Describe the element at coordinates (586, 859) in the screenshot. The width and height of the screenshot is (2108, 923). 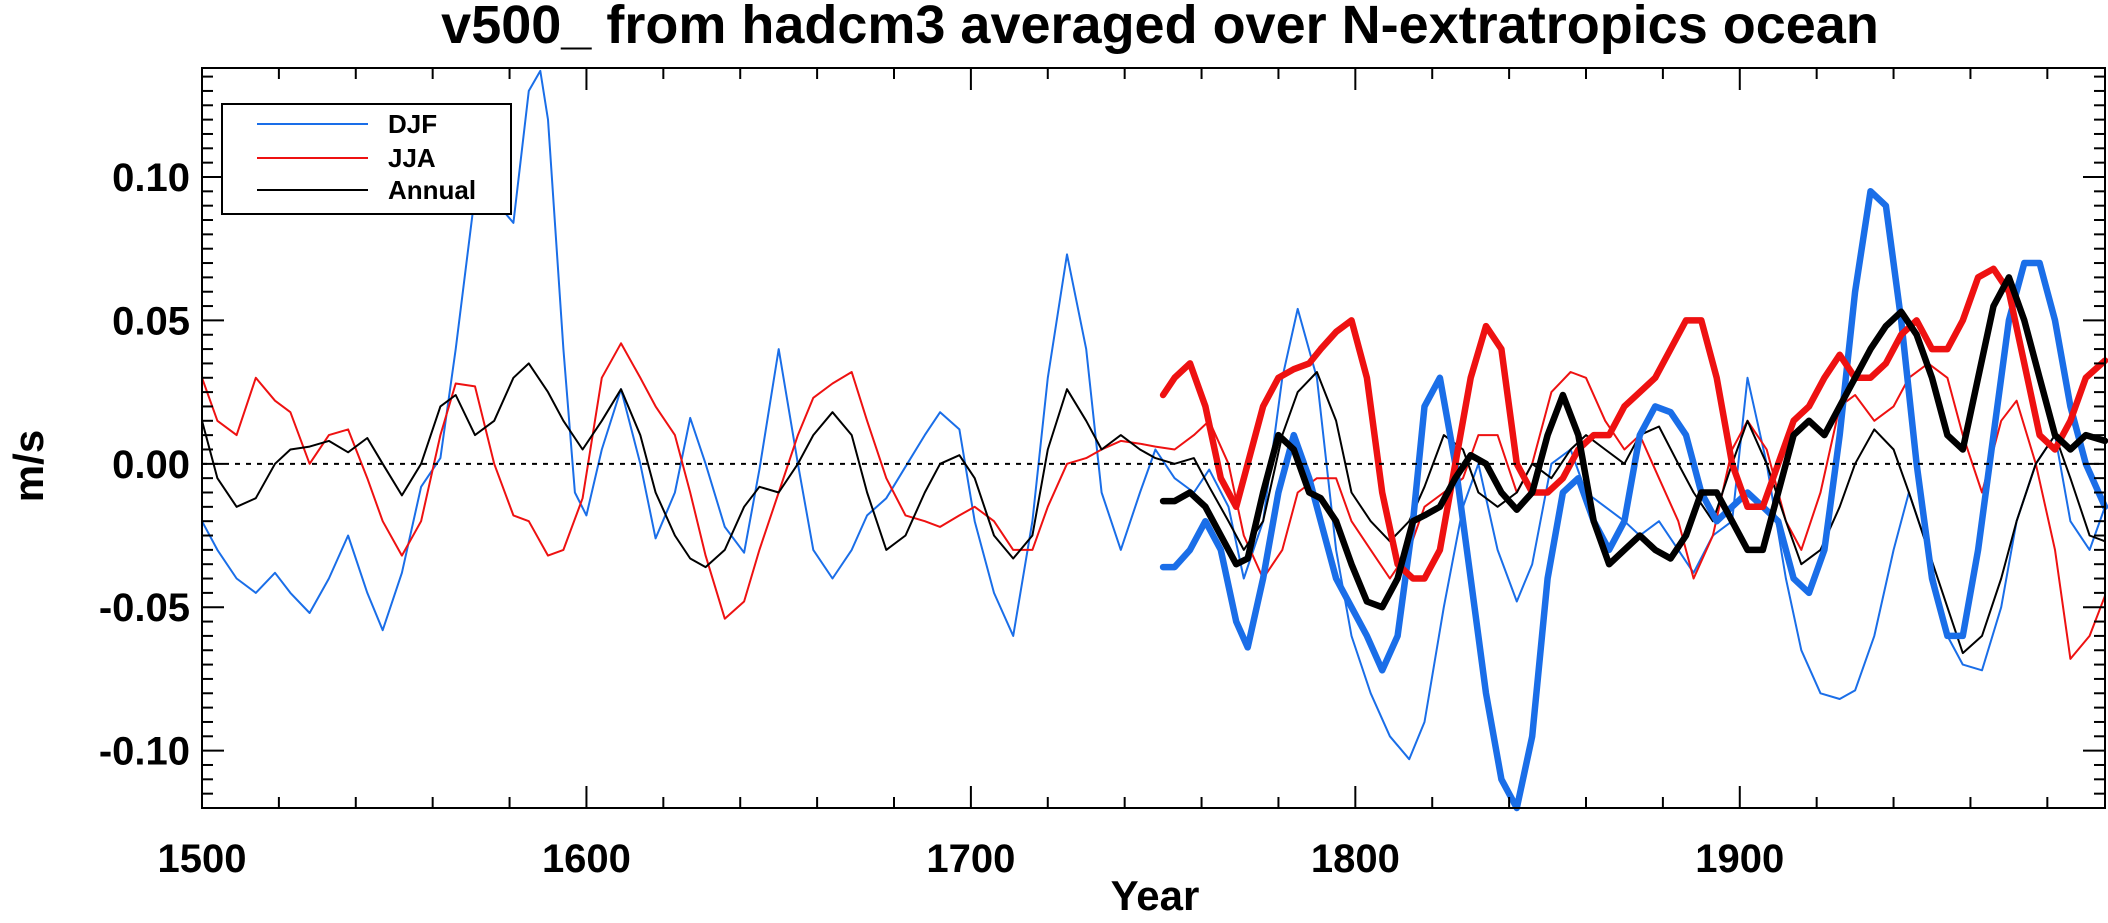
I see `x-tick-label: 1600` at that location.